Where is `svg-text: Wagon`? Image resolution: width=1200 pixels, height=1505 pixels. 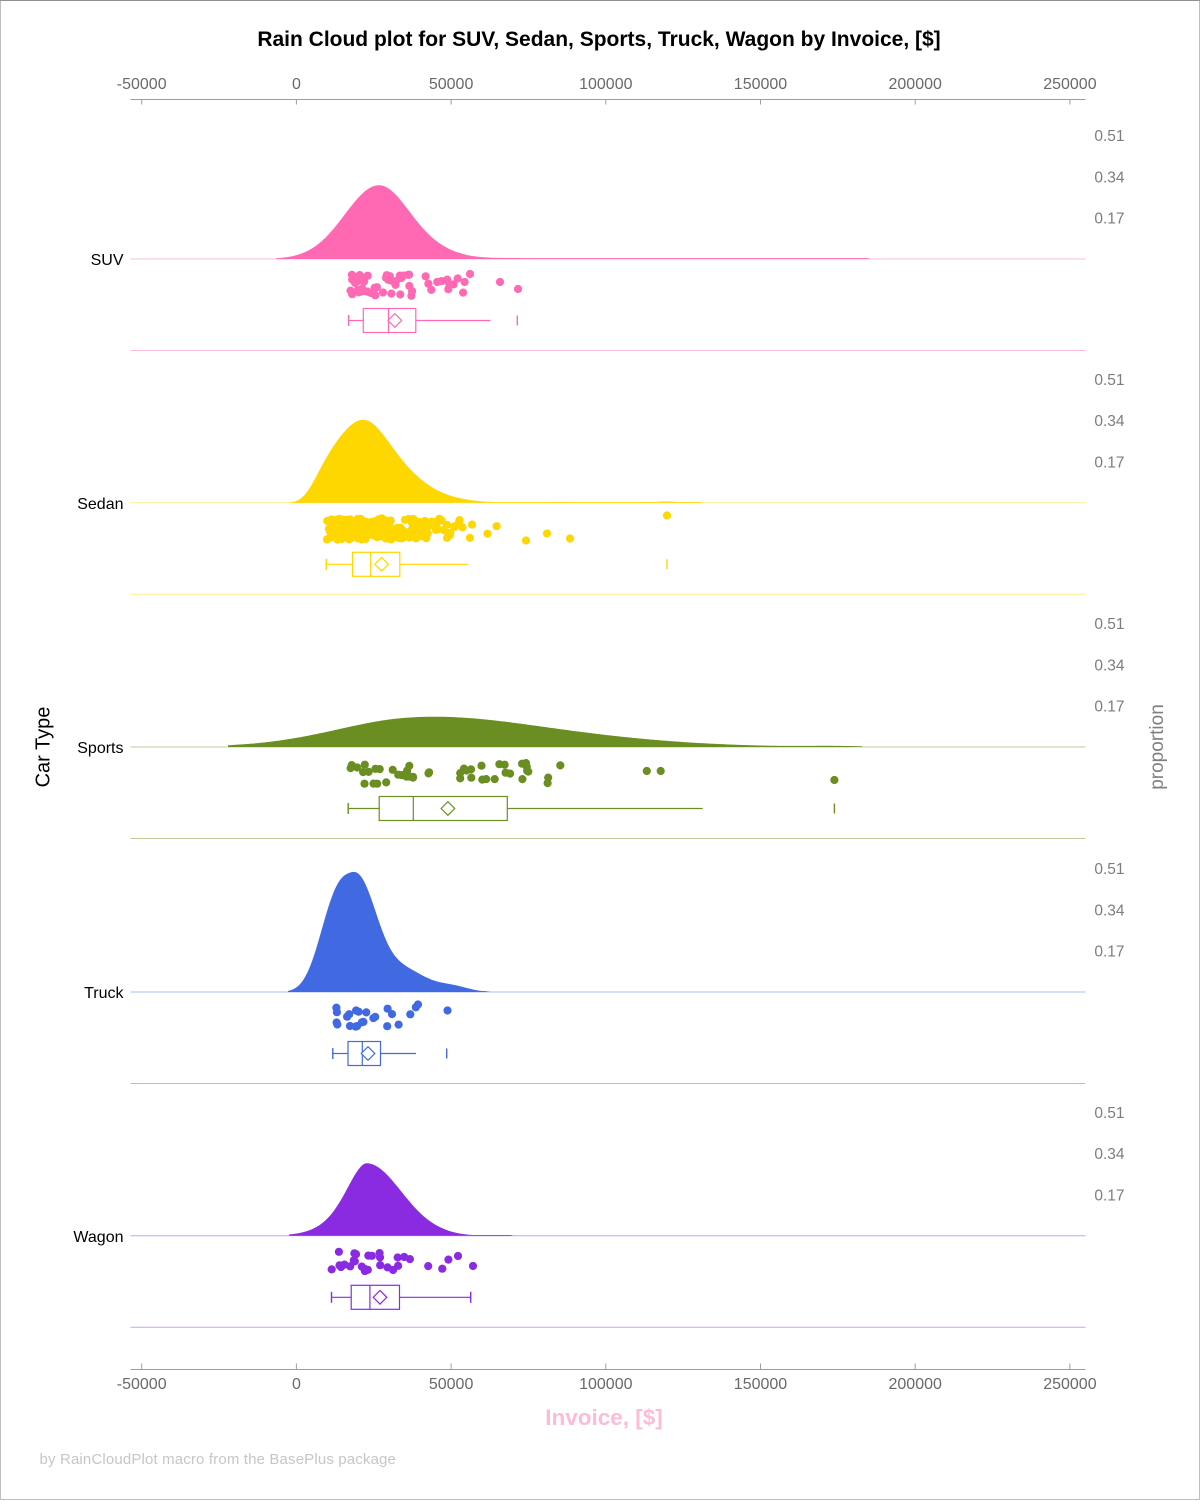 svg-text: Wagon is located at coordinates (98, 1237).